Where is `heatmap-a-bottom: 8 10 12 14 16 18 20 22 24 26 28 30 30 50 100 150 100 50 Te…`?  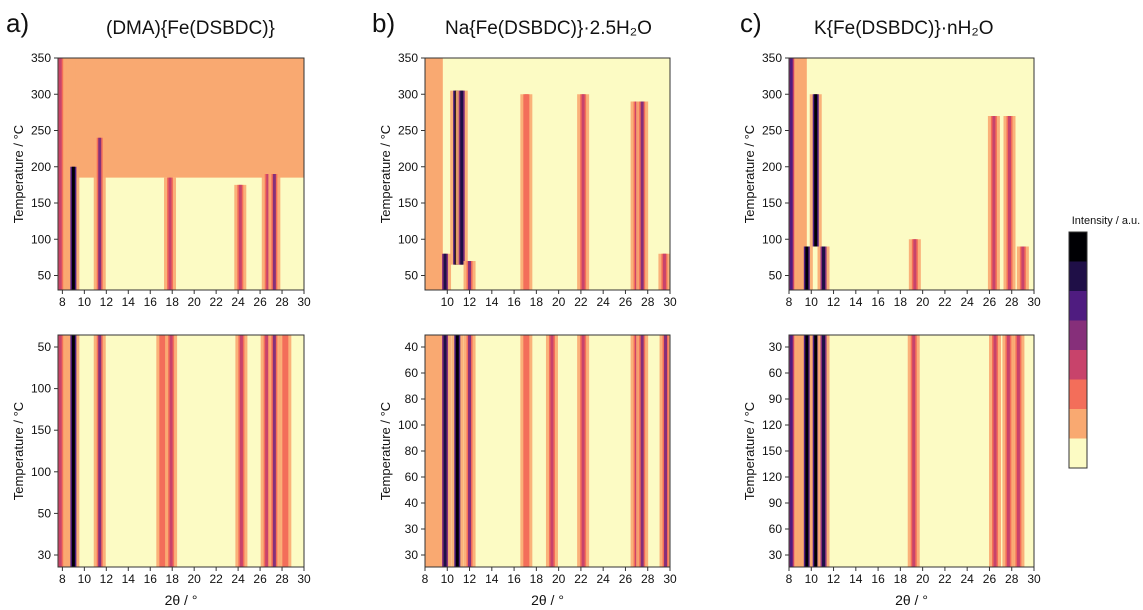 heatmap-a-bottom: 8 10 12 14 16 18 20 22 24 26 28 30 30 50 100 150 100 50 Te… is located at coordinates (161, 471).